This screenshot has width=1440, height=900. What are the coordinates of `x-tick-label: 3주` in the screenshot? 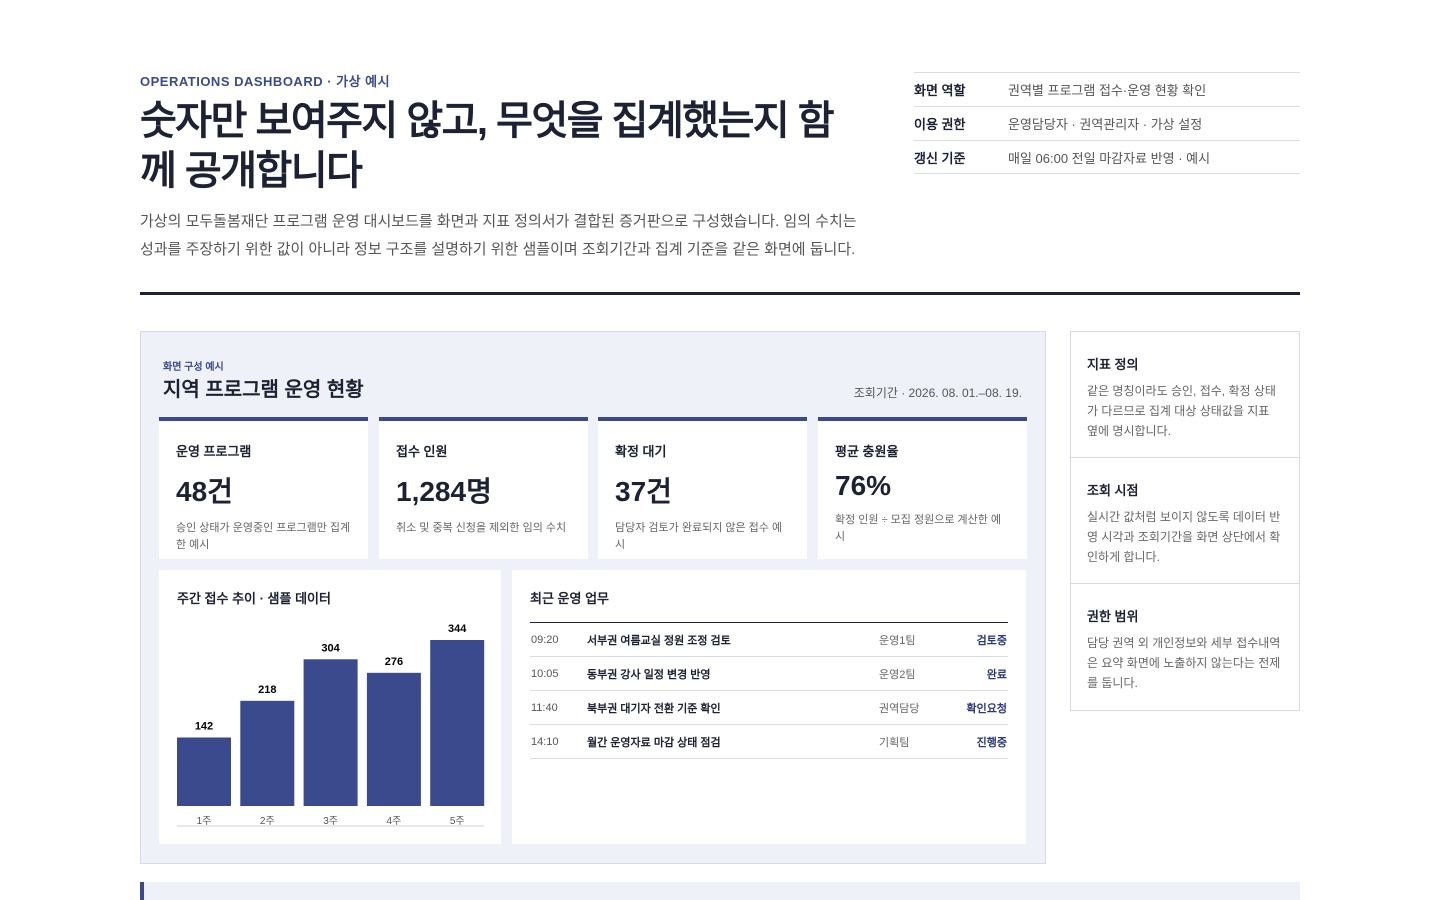 It's located at (330, 821).